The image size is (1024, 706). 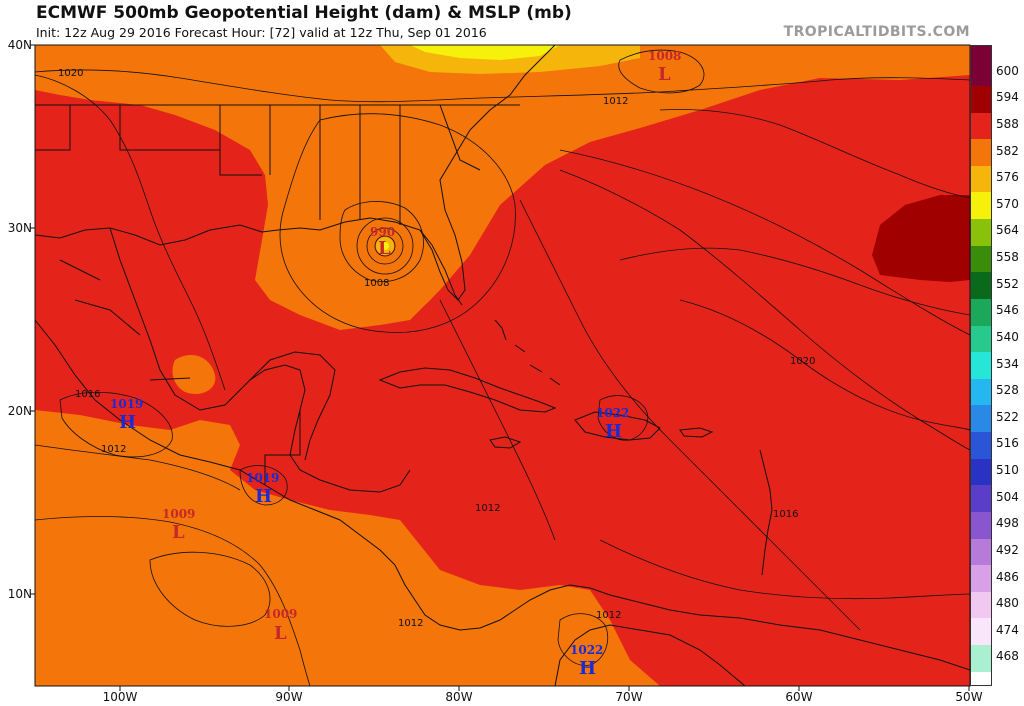 What do you see at coordinates (178, 514) in the screenshot?
I see `low-value: 1009` at bounding box center [178, 514].